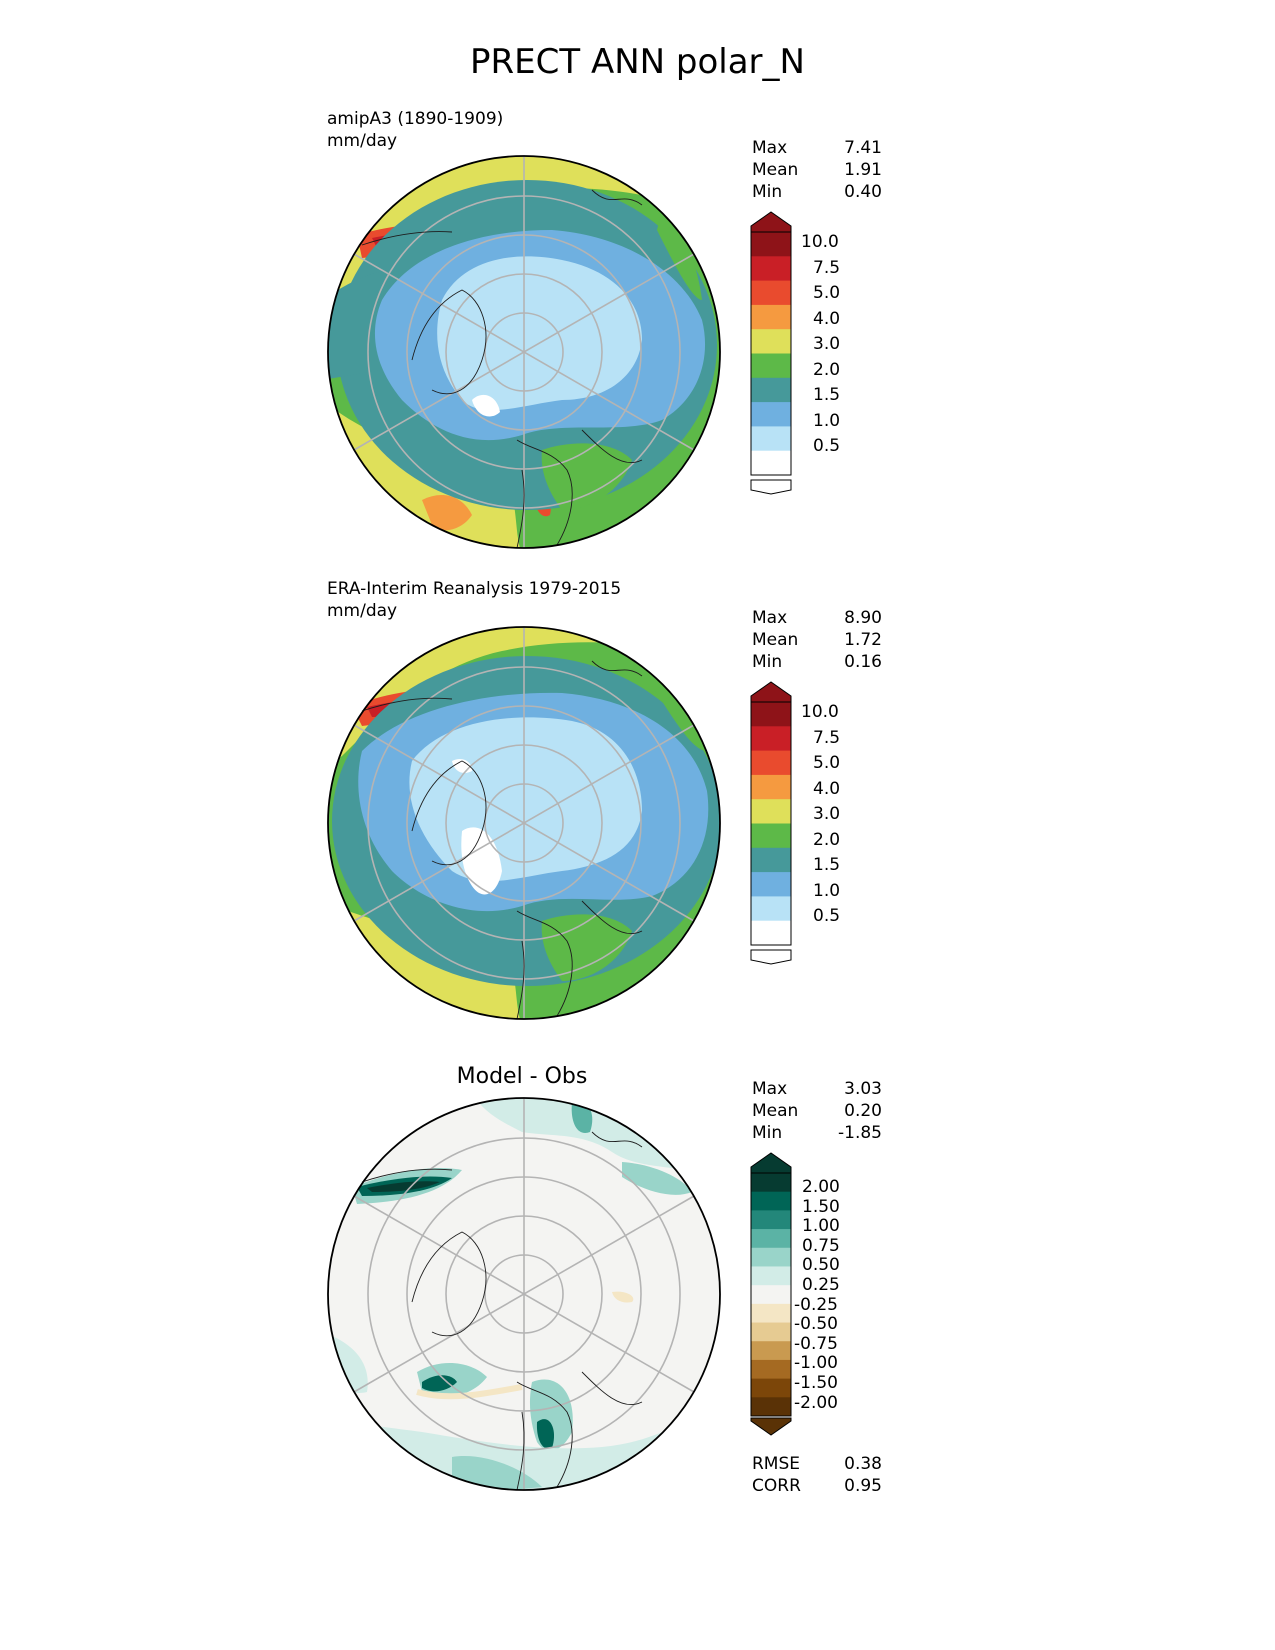  What do you see at coordinates (524, 823) in the screenshot?
I see `polar-map-ref` at bounding box center [524, 823].